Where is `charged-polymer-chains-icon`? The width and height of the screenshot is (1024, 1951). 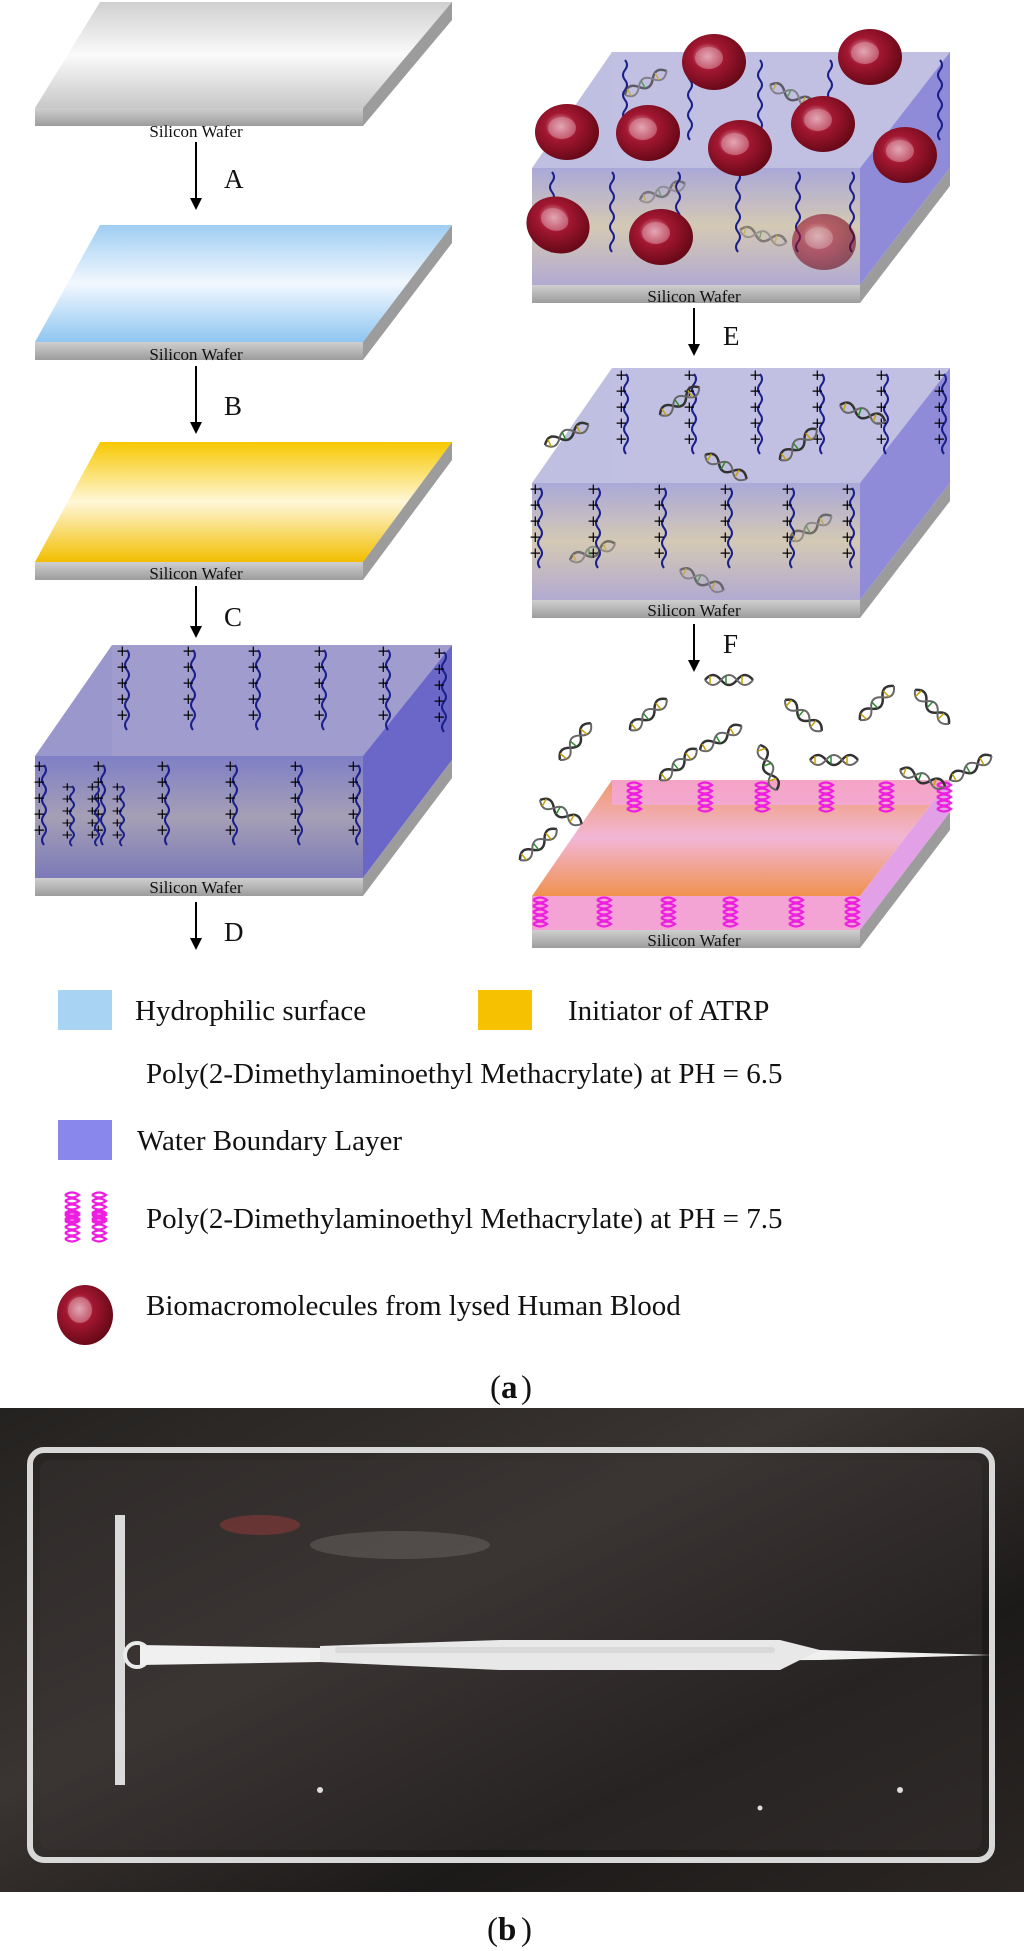
charged-polymer-chains-icon is located at coordinates (92, 813).